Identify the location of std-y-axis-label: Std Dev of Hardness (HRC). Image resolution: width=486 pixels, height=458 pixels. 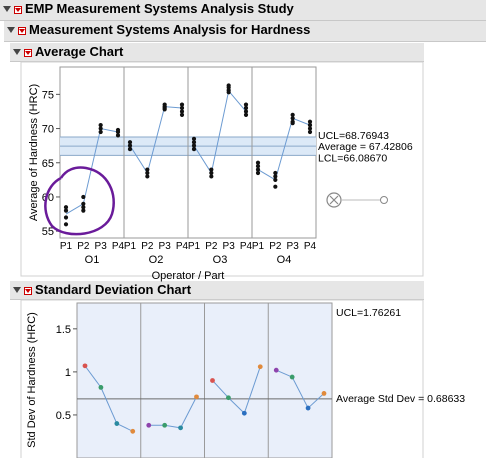
(32, 380).